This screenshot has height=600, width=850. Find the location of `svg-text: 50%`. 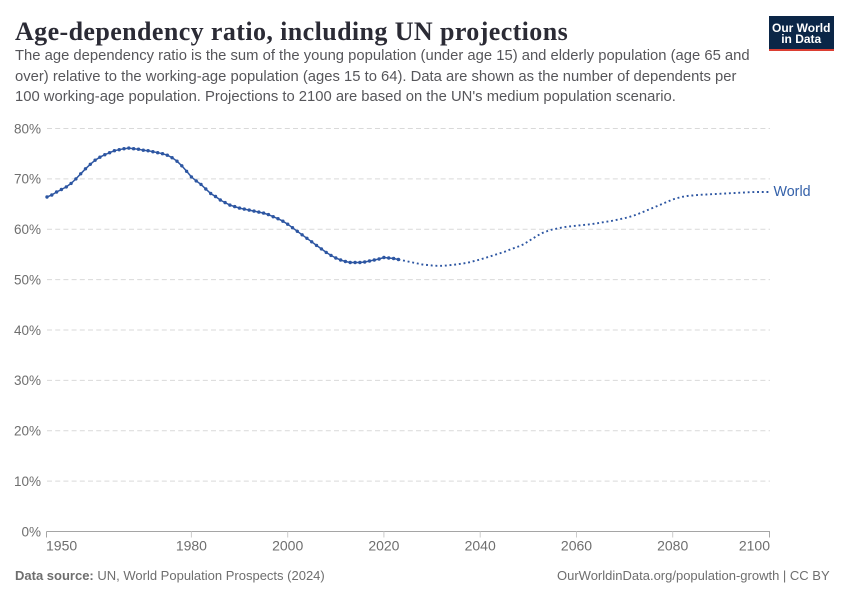

svg-text: 50% is located at coordinates (27, 279).